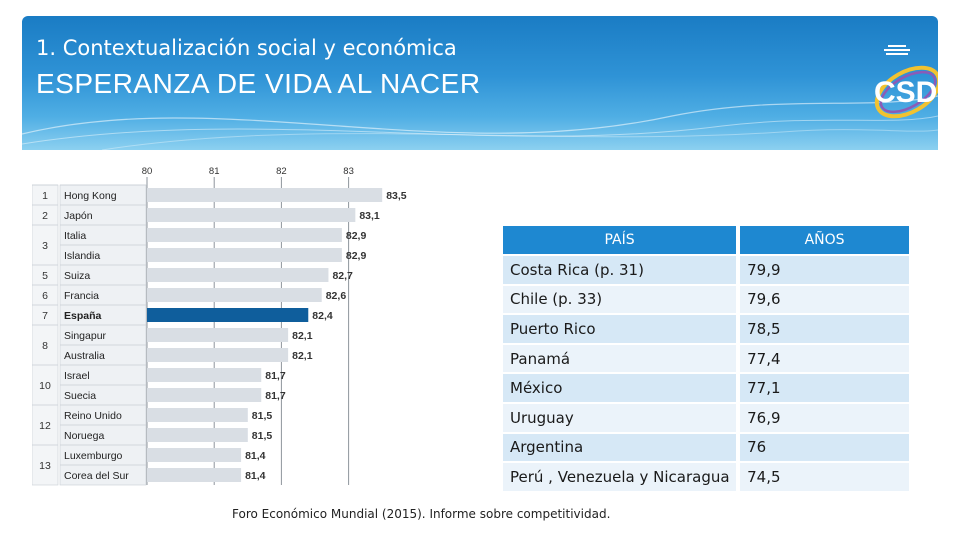 The height and width of the screenshot is (540, 960). I want to click on table-header-row: PAÍS AÑOS, so click(706, 240).